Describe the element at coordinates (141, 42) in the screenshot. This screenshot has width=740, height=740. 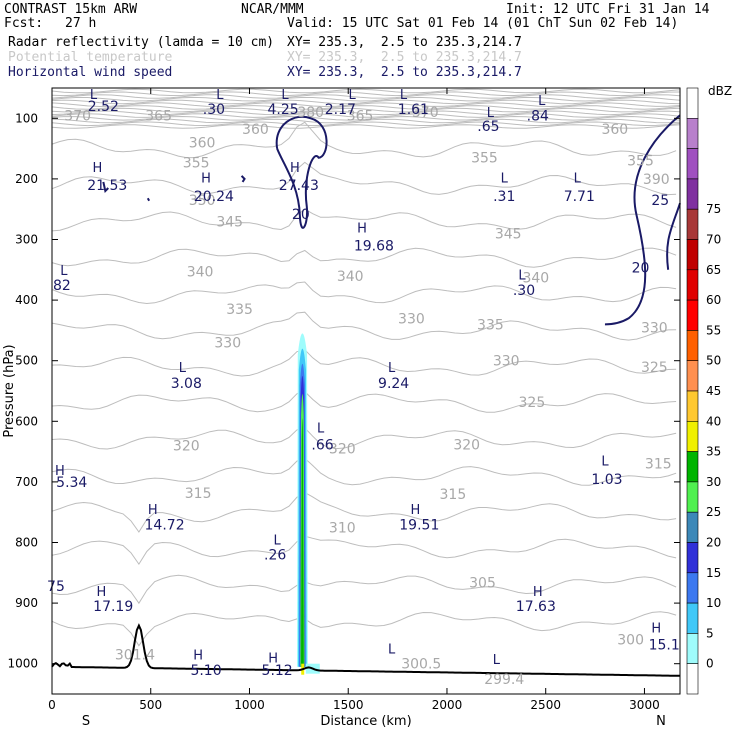
I see `field-name-reflectivity: Radar reflectivity (lamda = 10 cm)` at that location.